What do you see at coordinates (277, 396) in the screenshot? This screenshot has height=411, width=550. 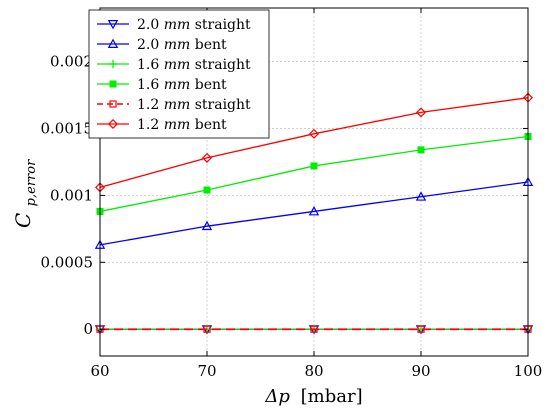 I see `x-axis-symbol: Δp` at bounding box center [277, 396].